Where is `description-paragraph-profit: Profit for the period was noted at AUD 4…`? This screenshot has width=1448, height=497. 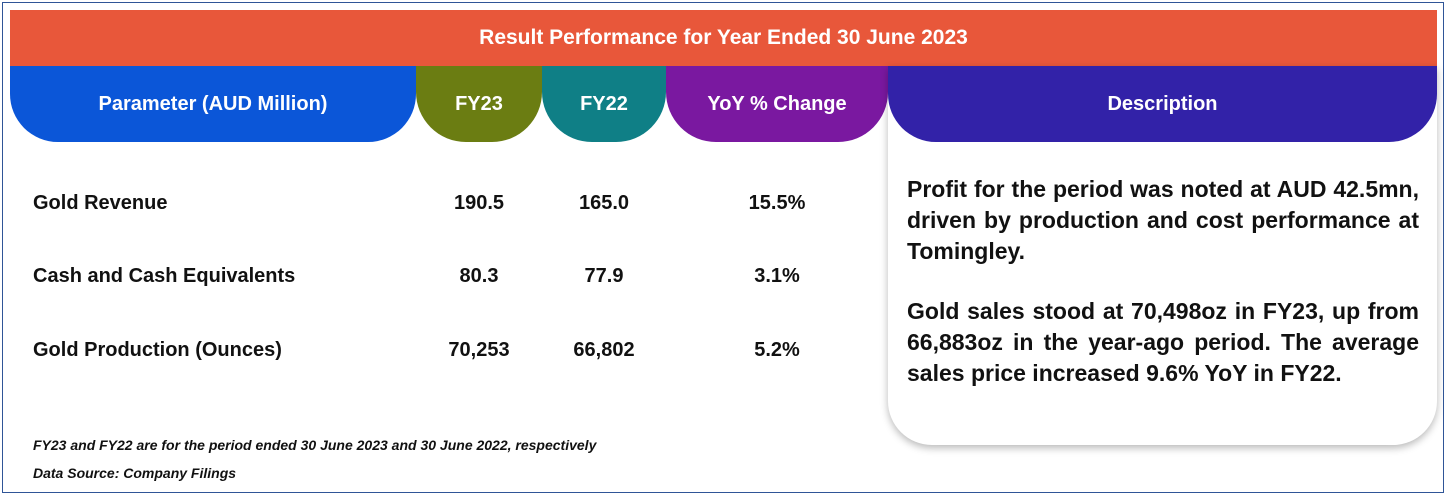
description-paragraph-profit: Profit for the period was noted at AUD 4… is located at coordinates (1163, 220).